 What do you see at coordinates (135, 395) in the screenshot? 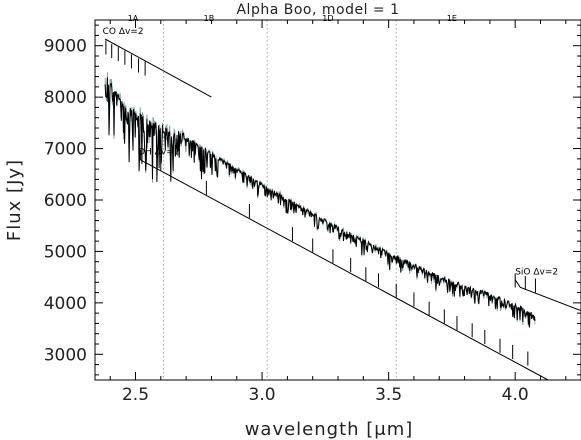
I see `x-tick-label: 2.5` at bounding box center [135, 395].